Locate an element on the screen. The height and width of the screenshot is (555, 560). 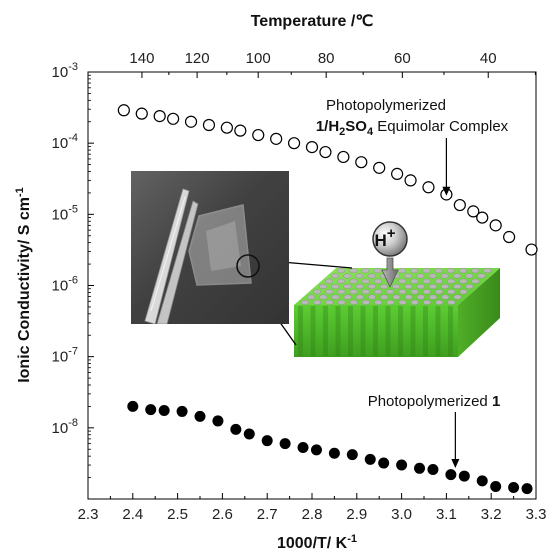
membrane-photo is located at coordinates (210, 247).